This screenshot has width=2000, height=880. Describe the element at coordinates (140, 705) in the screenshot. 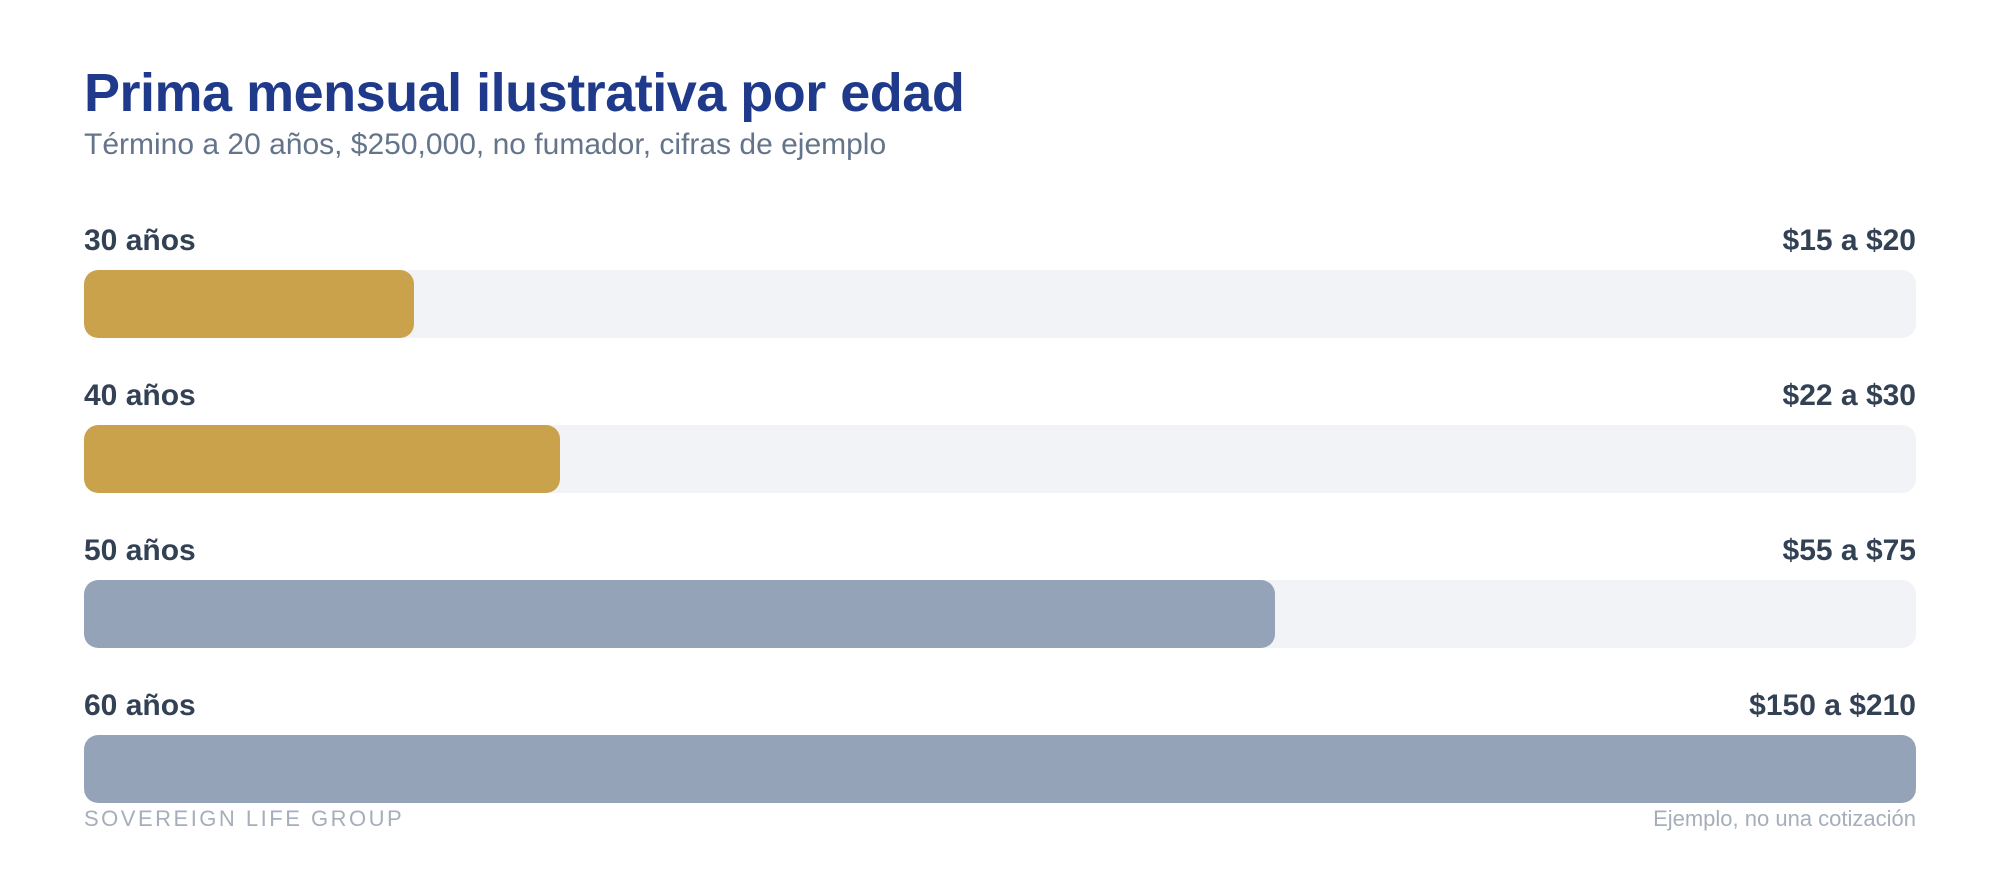

I see `bar-category-label: 60 años` at that location.